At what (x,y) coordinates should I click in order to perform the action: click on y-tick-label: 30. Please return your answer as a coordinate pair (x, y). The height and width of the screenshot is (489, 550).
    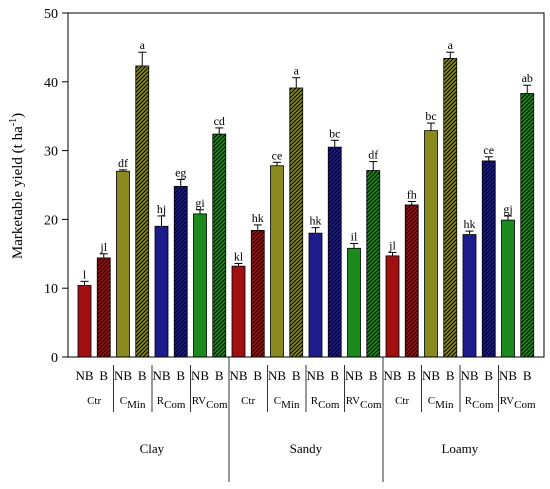
    Looking at the image, I should click on (51, 152).